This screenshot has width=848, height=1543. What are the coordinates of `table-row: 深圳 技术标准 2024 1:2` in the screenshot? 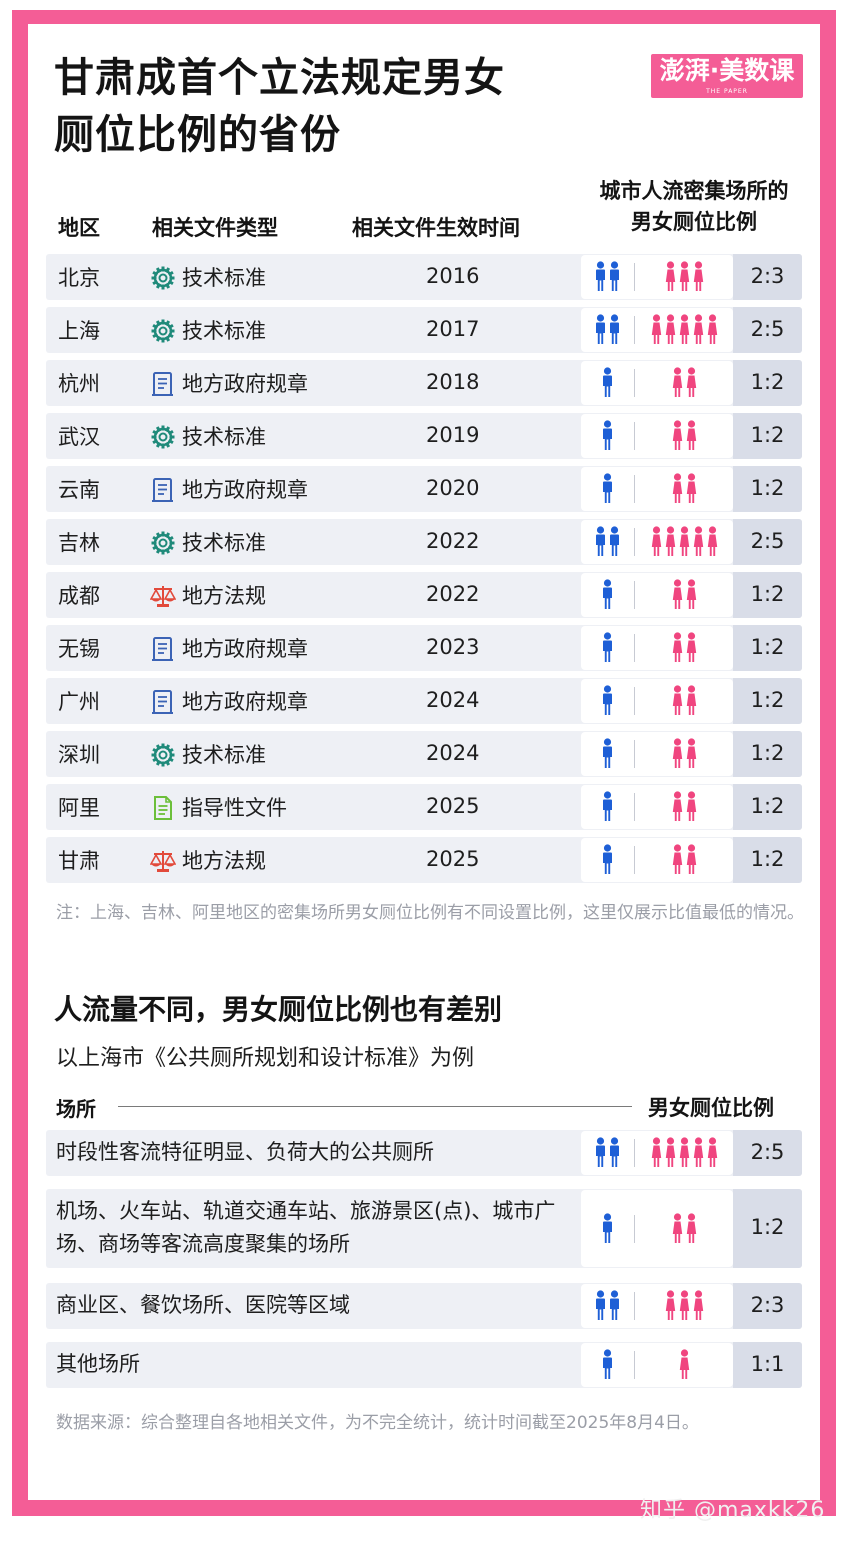 It's located at (424, 754).